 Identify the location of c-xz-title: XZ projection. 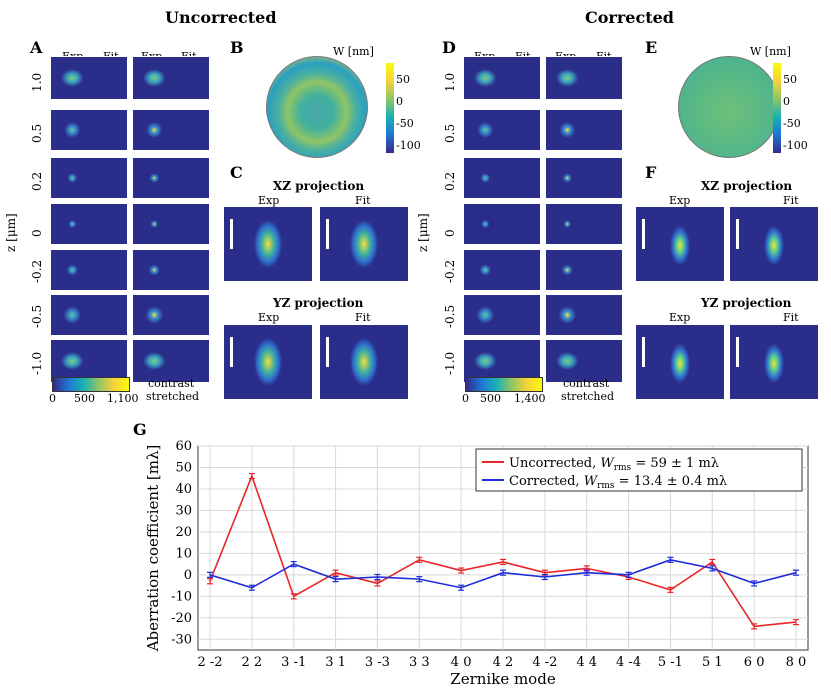
(319, 186).